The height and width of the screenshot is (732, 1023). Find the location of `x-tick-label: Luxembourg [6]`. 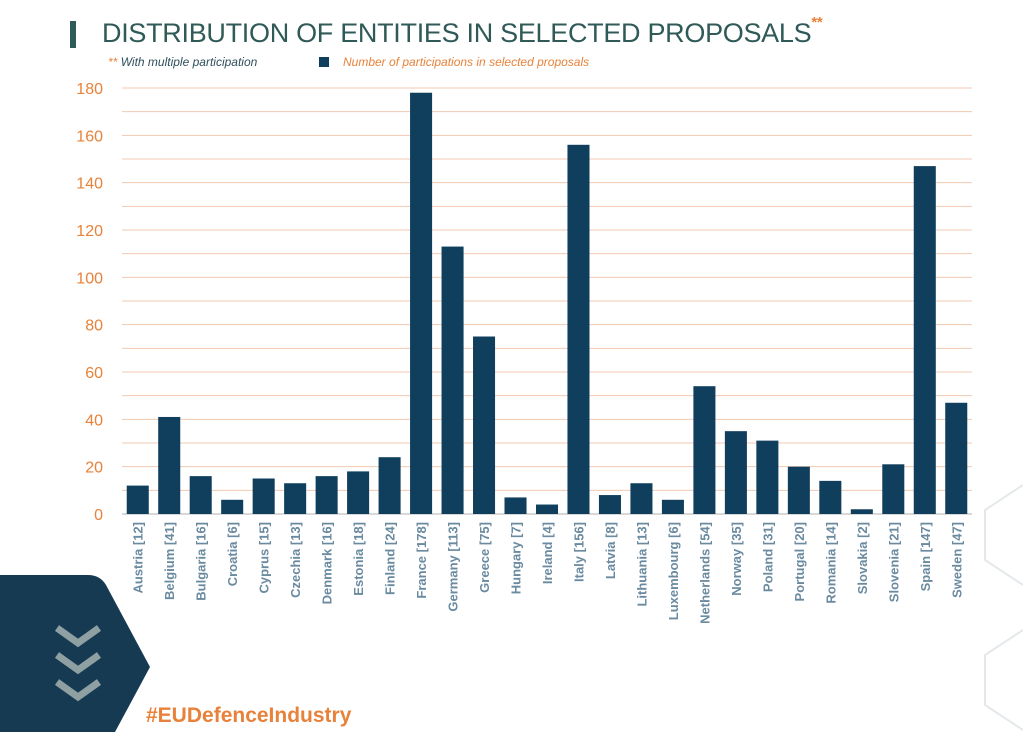

x-tick-label: Luxembourg [6] is located at coordinates (673, 571).